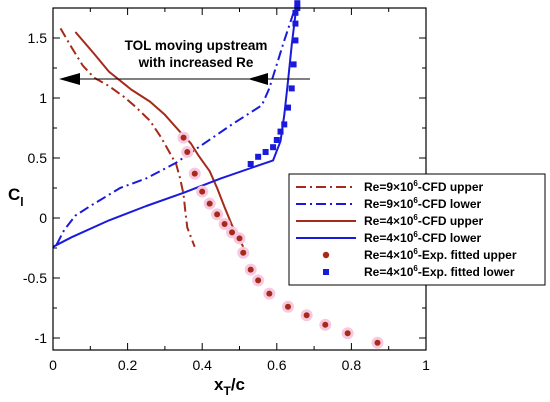  What do you see at coordinates (426, 365) in the screenshot?
I see `x-tick-label: 1` at bounding box center [426, 365].